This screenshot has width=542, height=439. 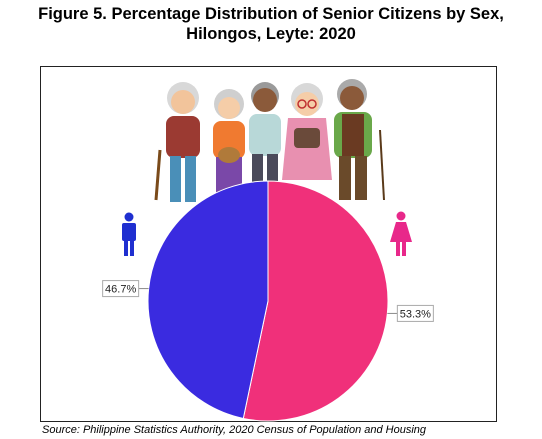 What do you see at coordinates (271, 34) in the screenshot?
I see `chart-title-line-2: Hilongos, Leyte: 2020` at bounding box center [271, 34].